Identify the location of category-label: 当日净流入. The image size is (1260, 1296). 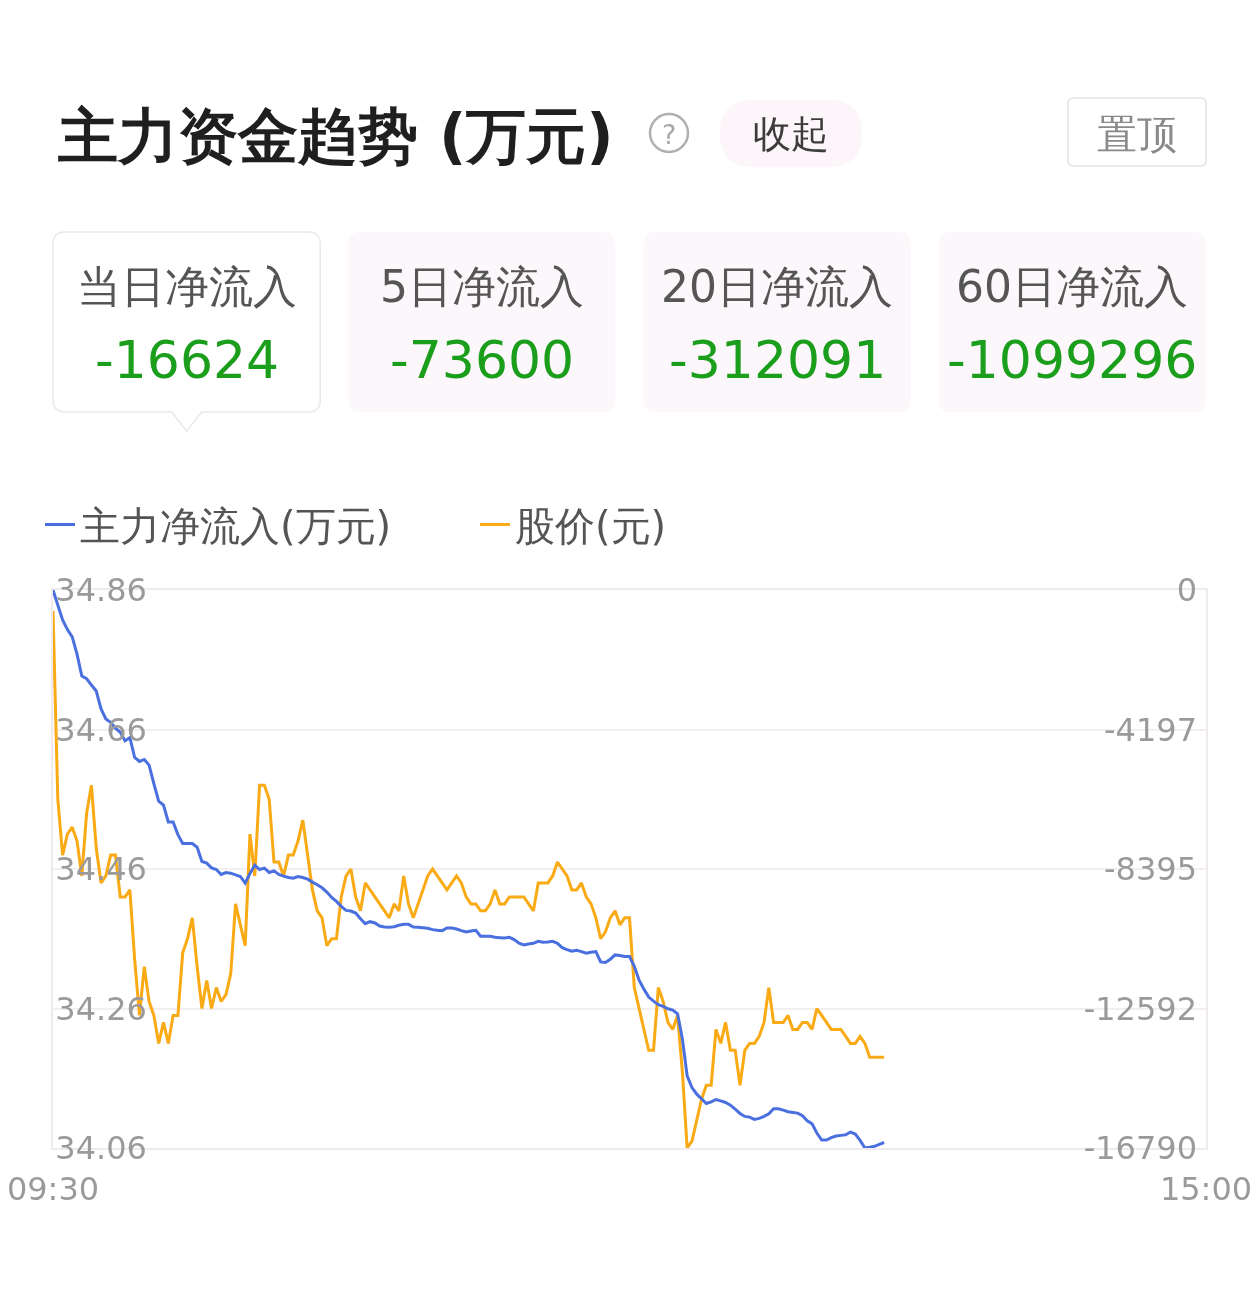
(187, 286).